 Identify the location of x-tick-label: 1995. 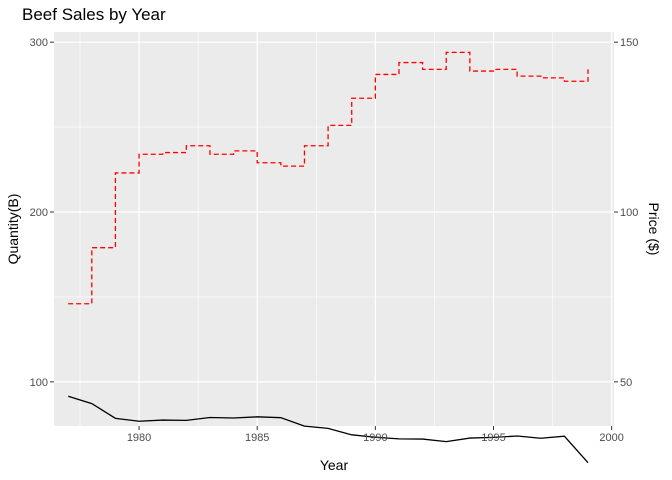
(493, 438).